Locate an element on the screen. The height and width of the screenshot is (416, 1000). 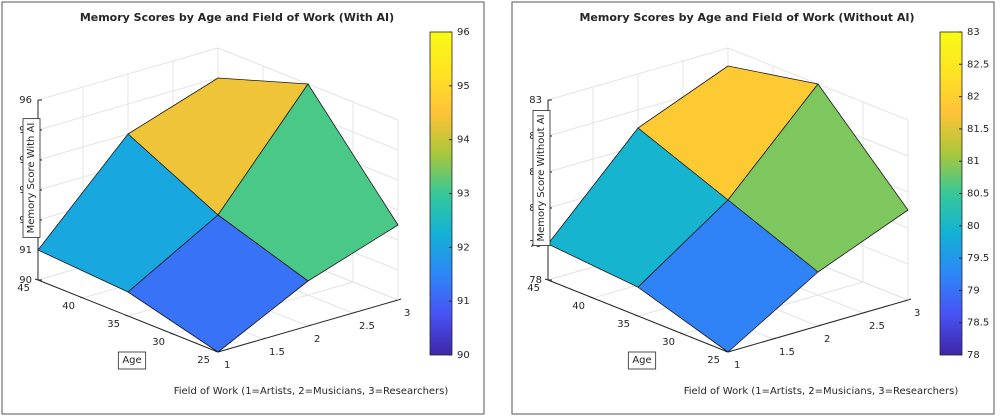
colorbar-tick-label: 93 is located at coordinates (463, 194).